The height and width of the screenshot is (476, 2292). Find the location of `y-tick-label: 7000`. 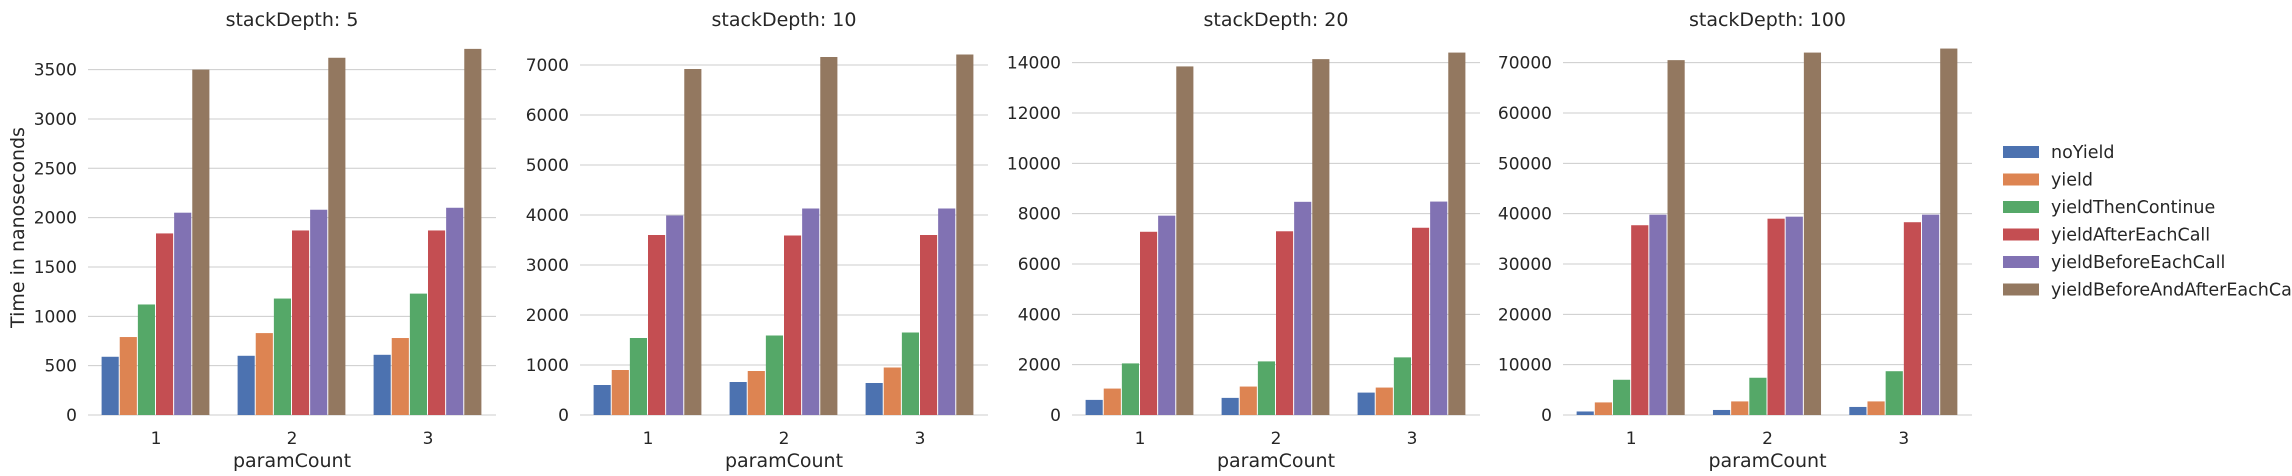

y-tick-label: 7000 is located at coordinates (547, 66).